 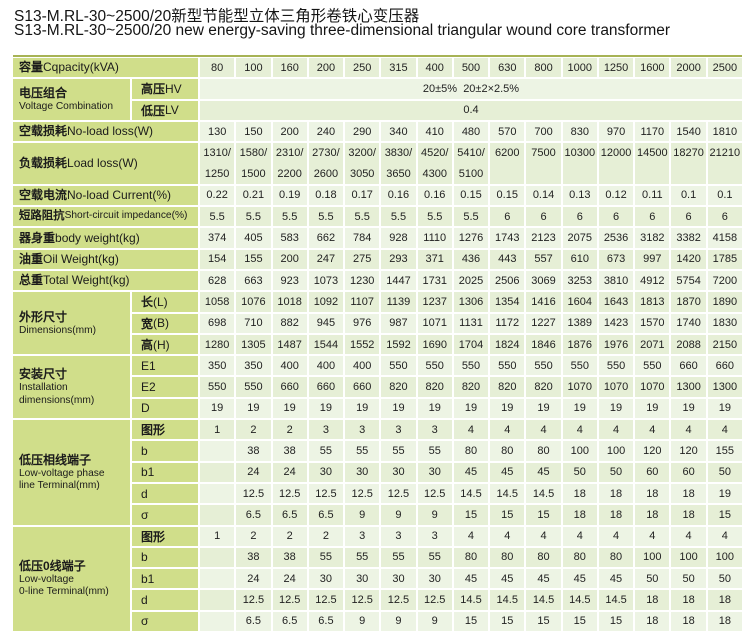 What do you see at coordinates (724, 387) in the screenshot?
I see `data-cell: 1300` at bounding box center [724, 387].